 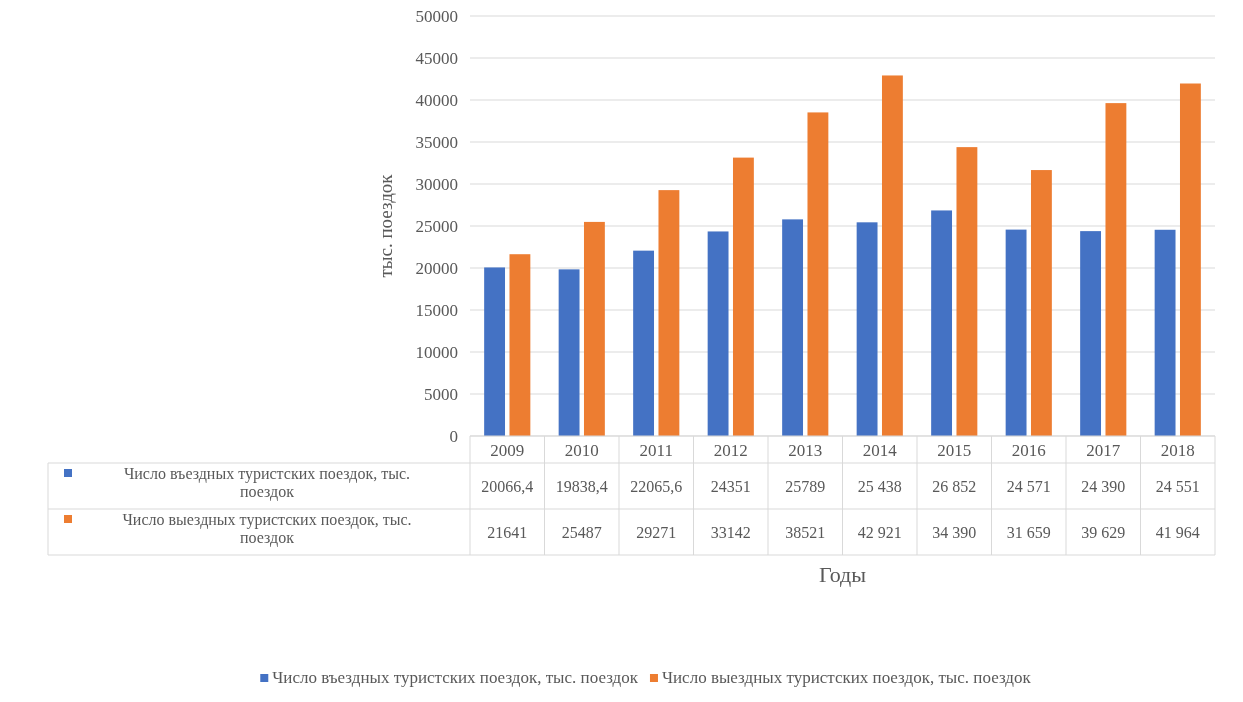 What do you see at coordinates (436, 226) in the screenshot?
I see `y-tick-label: 25000` at bounding box center [436, 226].